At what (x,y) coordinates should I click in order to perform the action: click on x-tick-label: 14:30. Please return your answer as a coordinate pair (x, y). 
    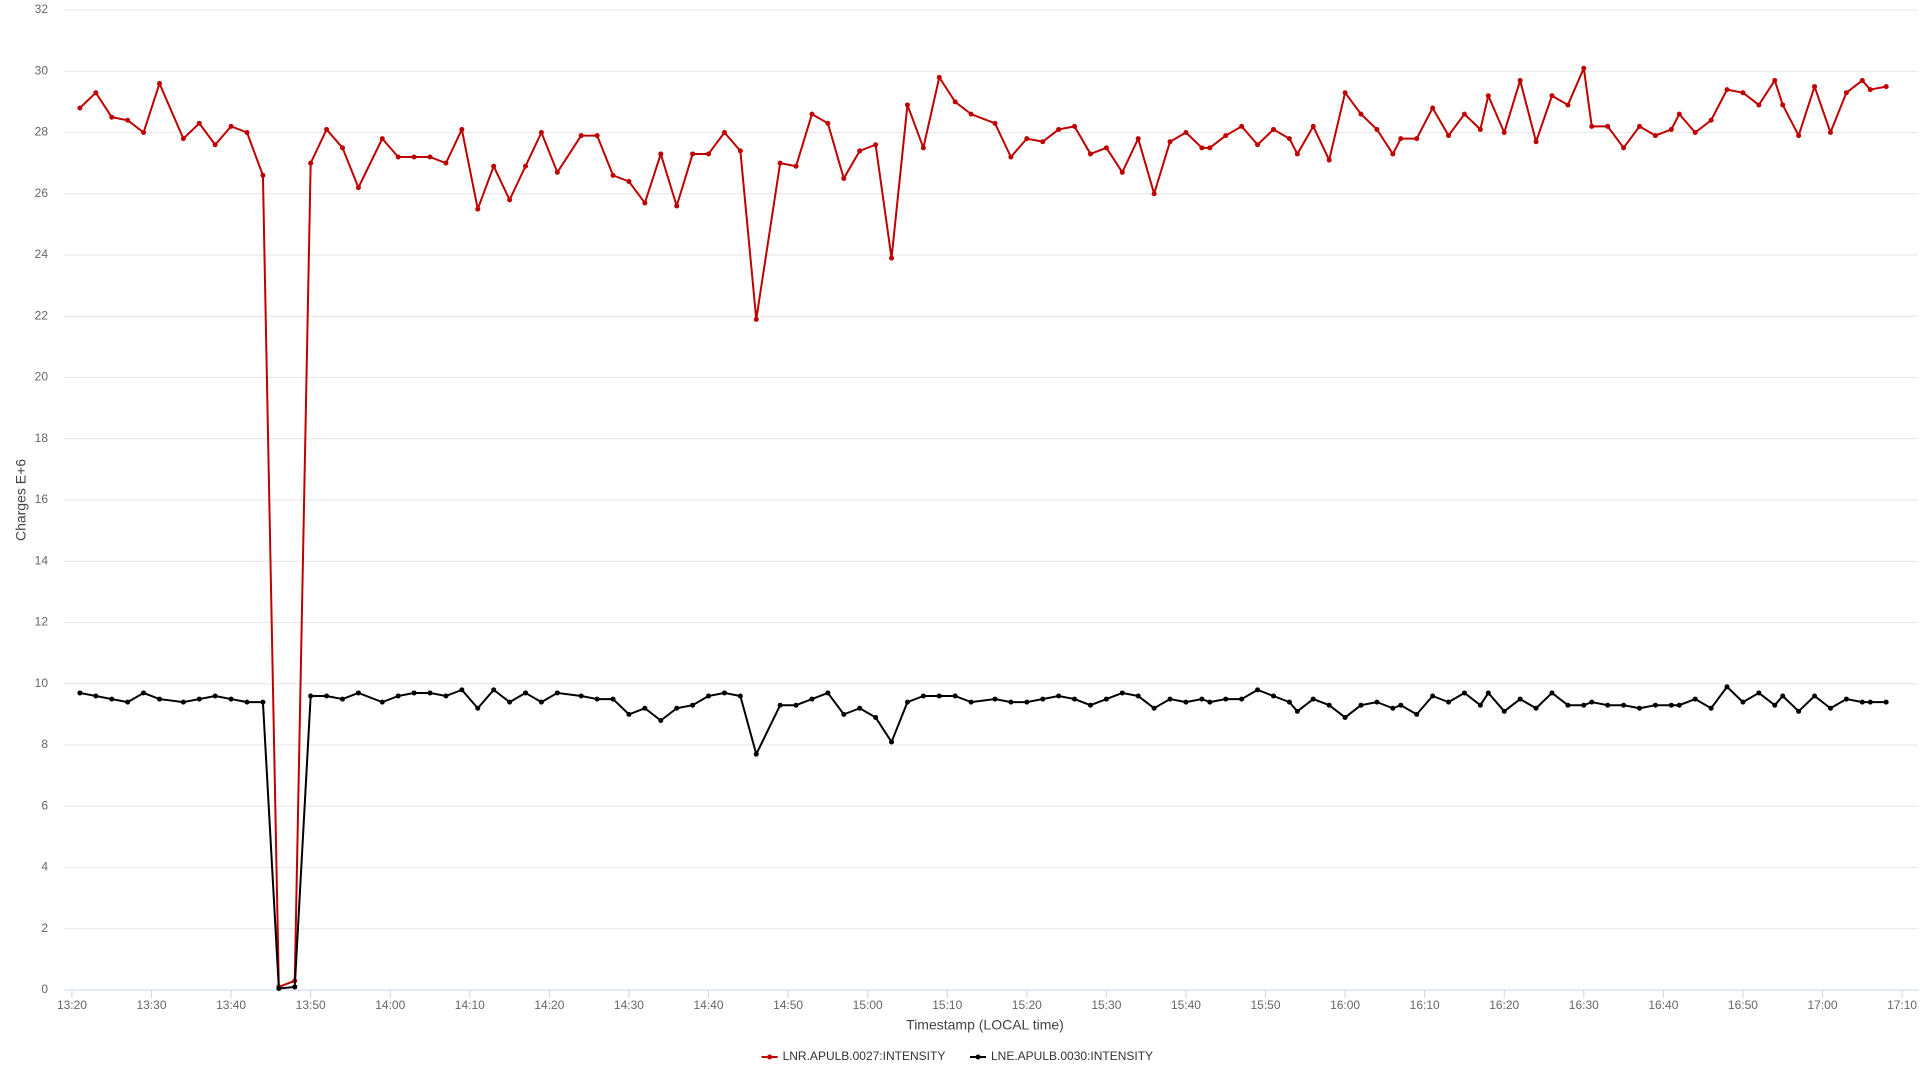
    Looking at the image, I should click on (629, 1005).